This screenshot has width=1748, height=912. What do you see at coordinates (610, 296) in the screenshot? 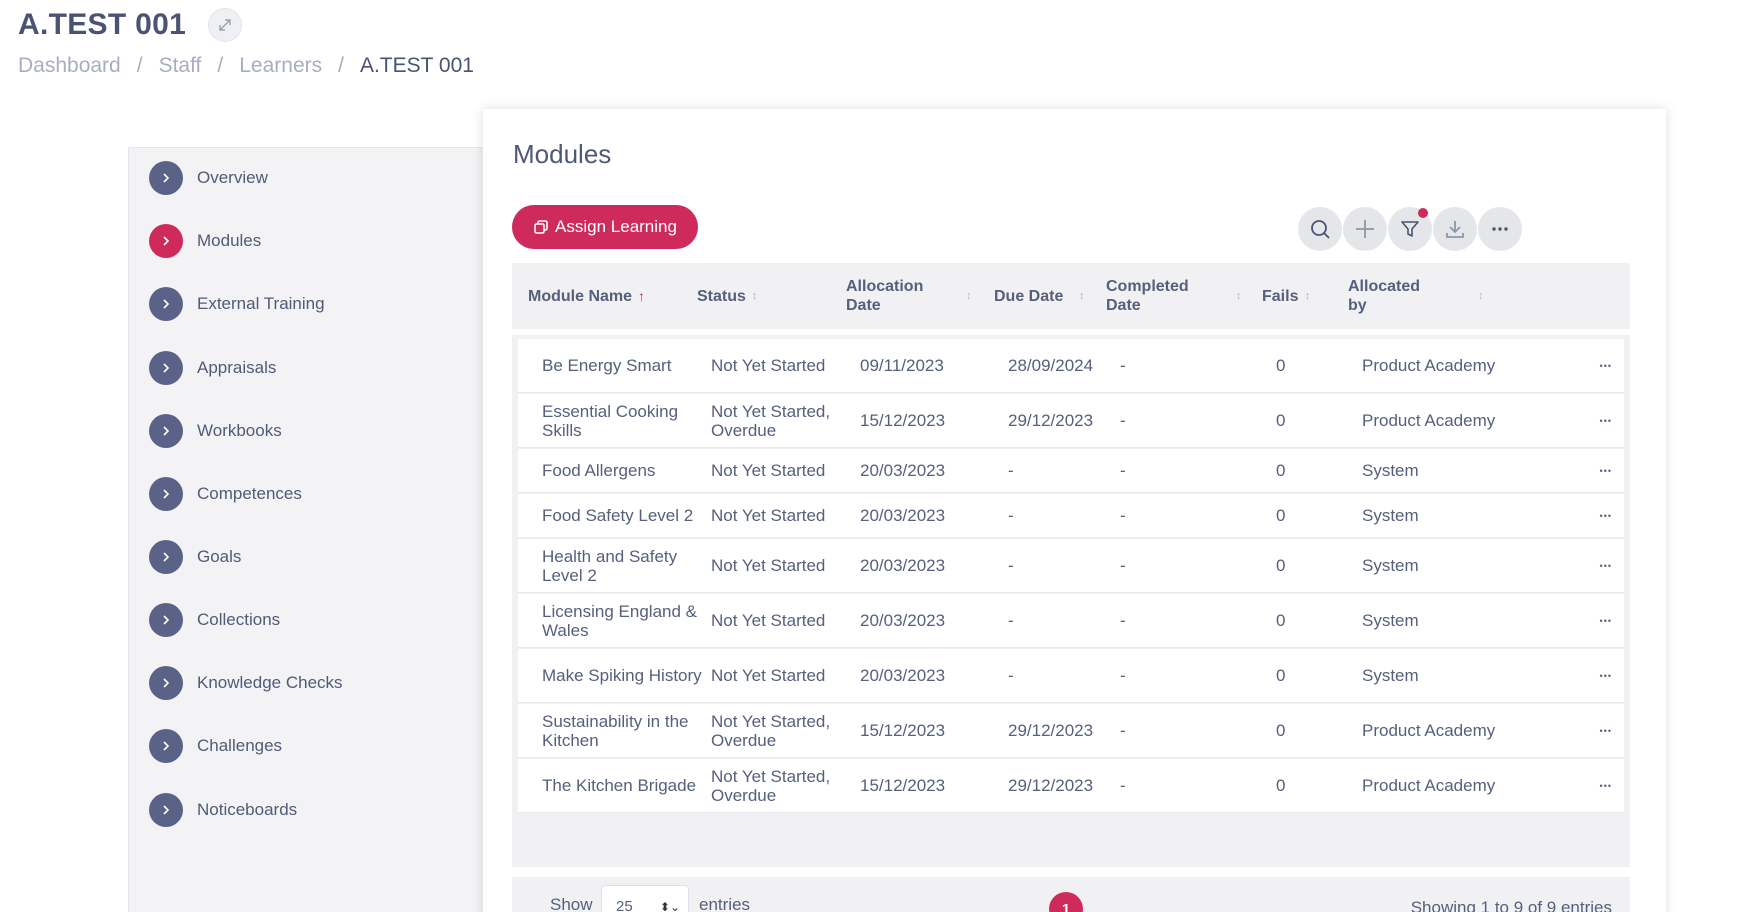
I see `column-header-module-name: Module Name ↑` at bounding box center [610, 296].